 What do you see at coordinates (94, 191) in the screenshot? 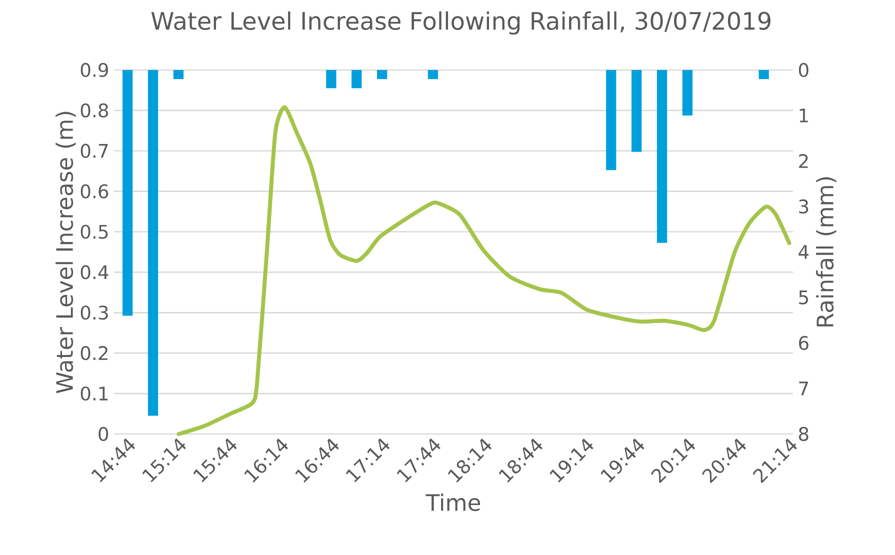
I see `y-tick-label: 0.6` at bounding box center [94, 191].